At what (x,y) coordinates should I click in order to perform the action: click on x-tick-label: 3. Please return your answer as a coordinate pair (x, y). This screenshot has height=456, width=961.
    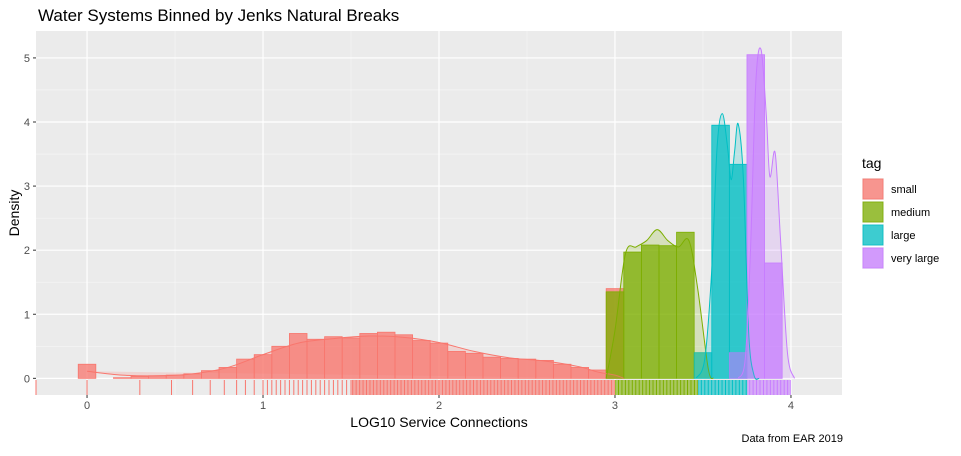
    Looking at the image, I should click on (615, 406).